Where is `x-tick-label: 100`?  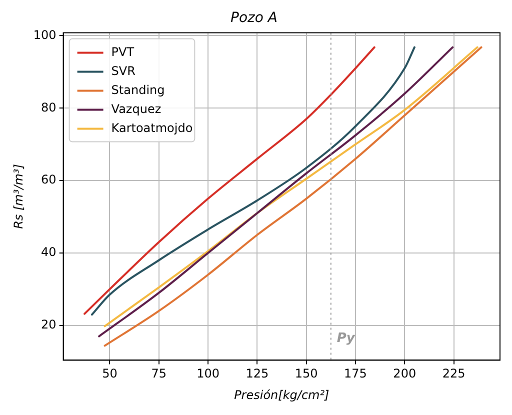 x-tick-label: 100 is located at coordinates (208, 373).